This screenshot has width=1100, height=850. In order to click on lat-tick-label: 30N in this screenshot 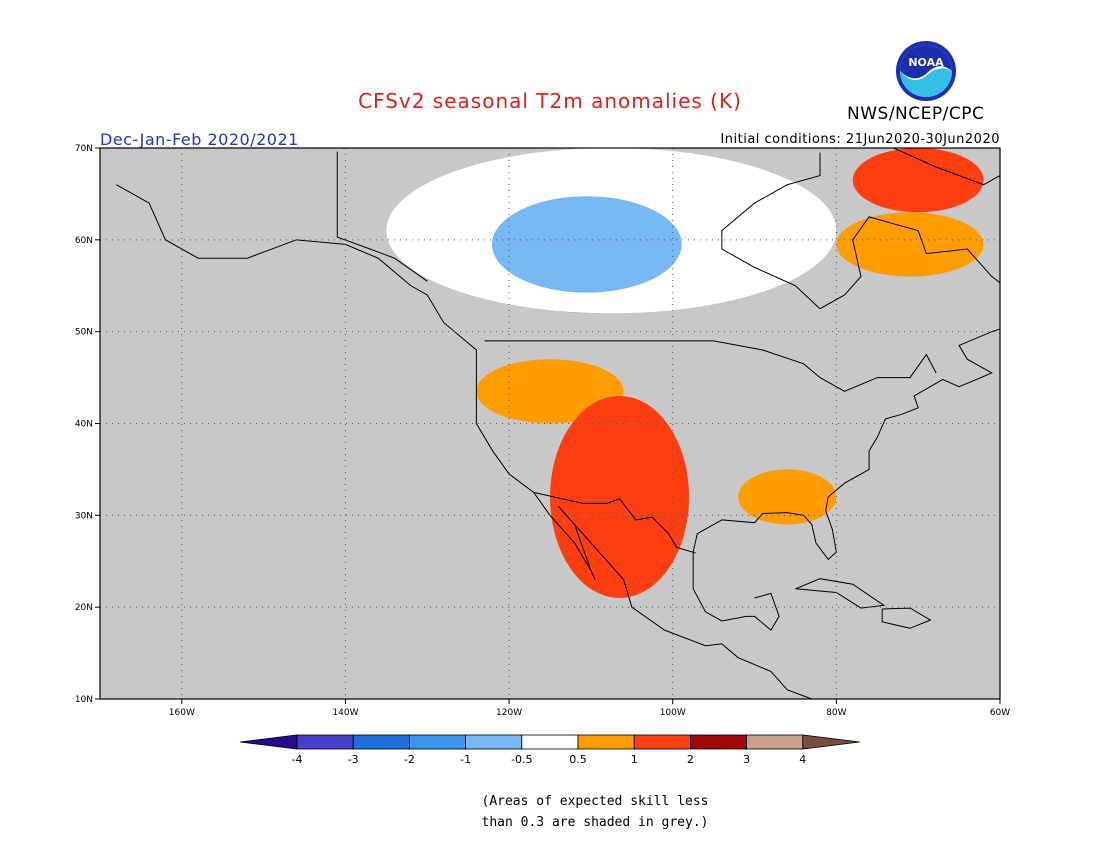, I will do `click(84, 516)`.